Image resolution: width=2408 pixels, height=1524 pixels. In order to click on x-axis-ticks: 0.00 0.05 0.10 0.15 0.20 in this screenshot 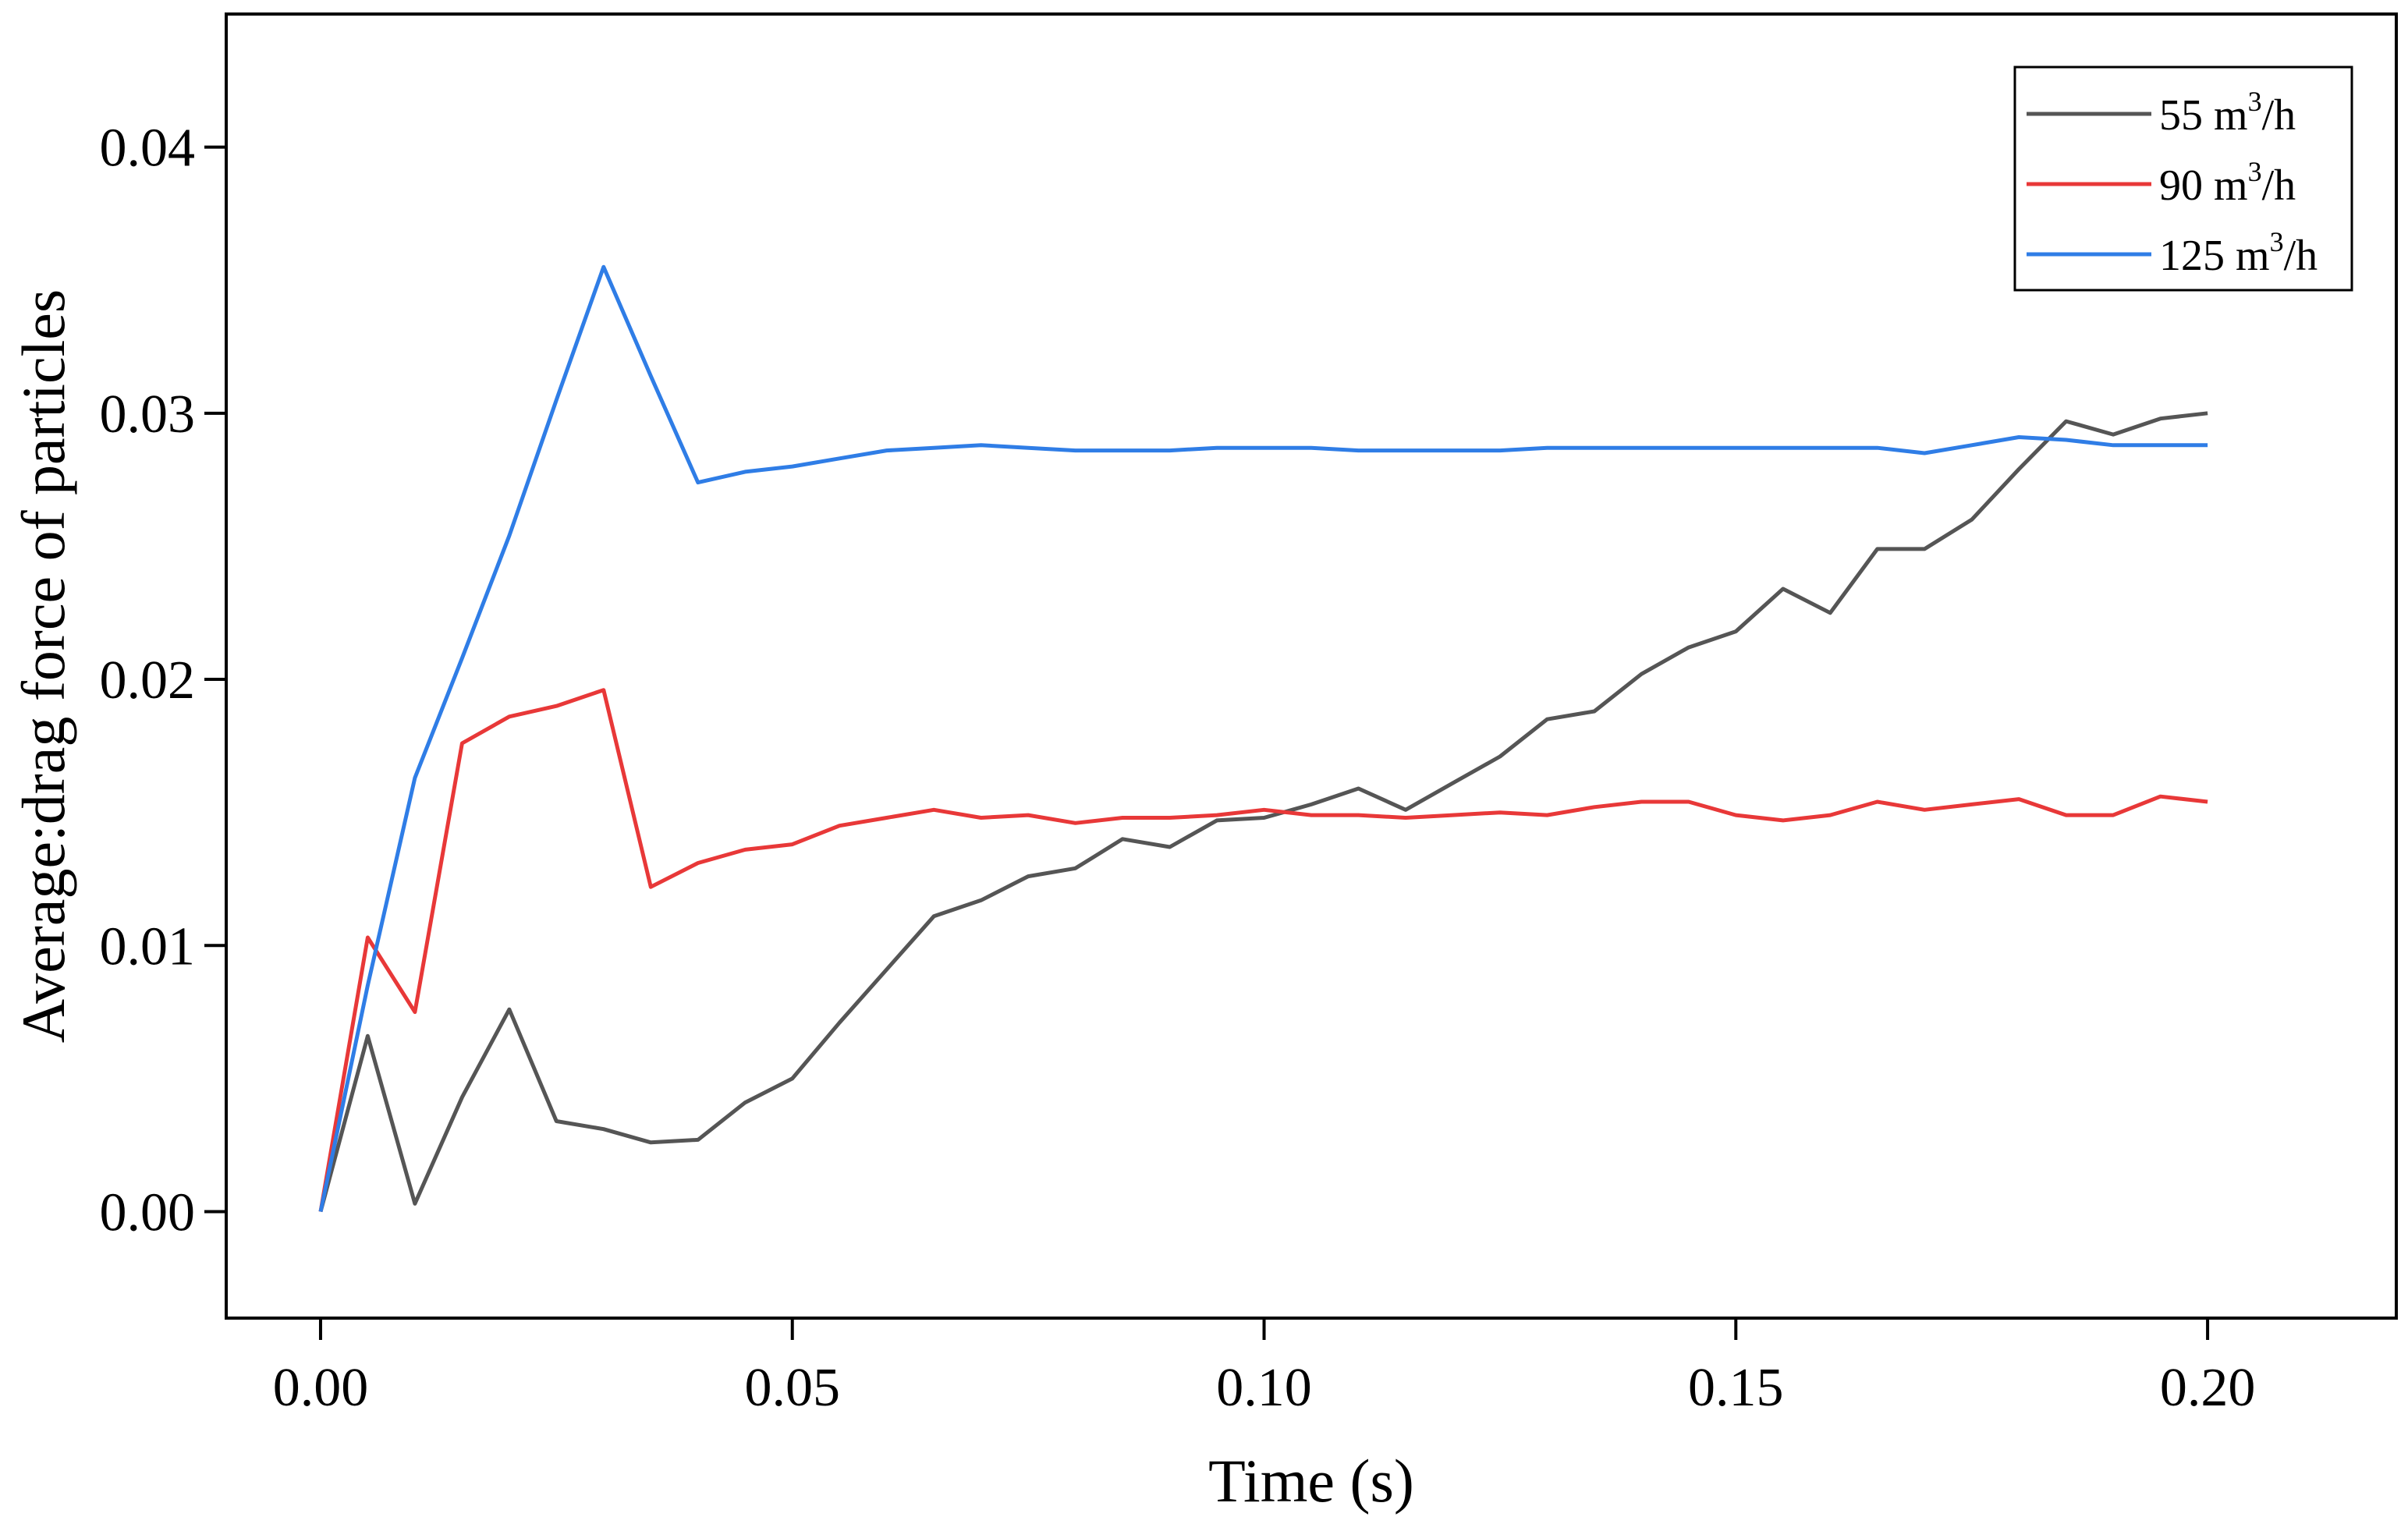, I will do `click(1265, 1368)`.